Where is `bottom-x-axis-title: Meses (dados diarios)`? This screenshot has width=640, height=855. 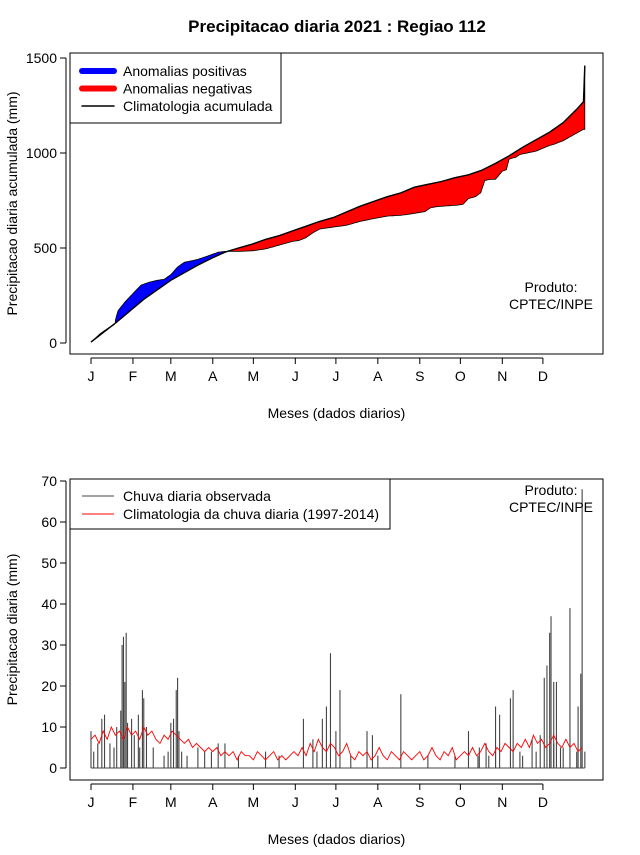
bottom-x-axis-title: Meses (dados diarios) is located at coordinates (337, 839).